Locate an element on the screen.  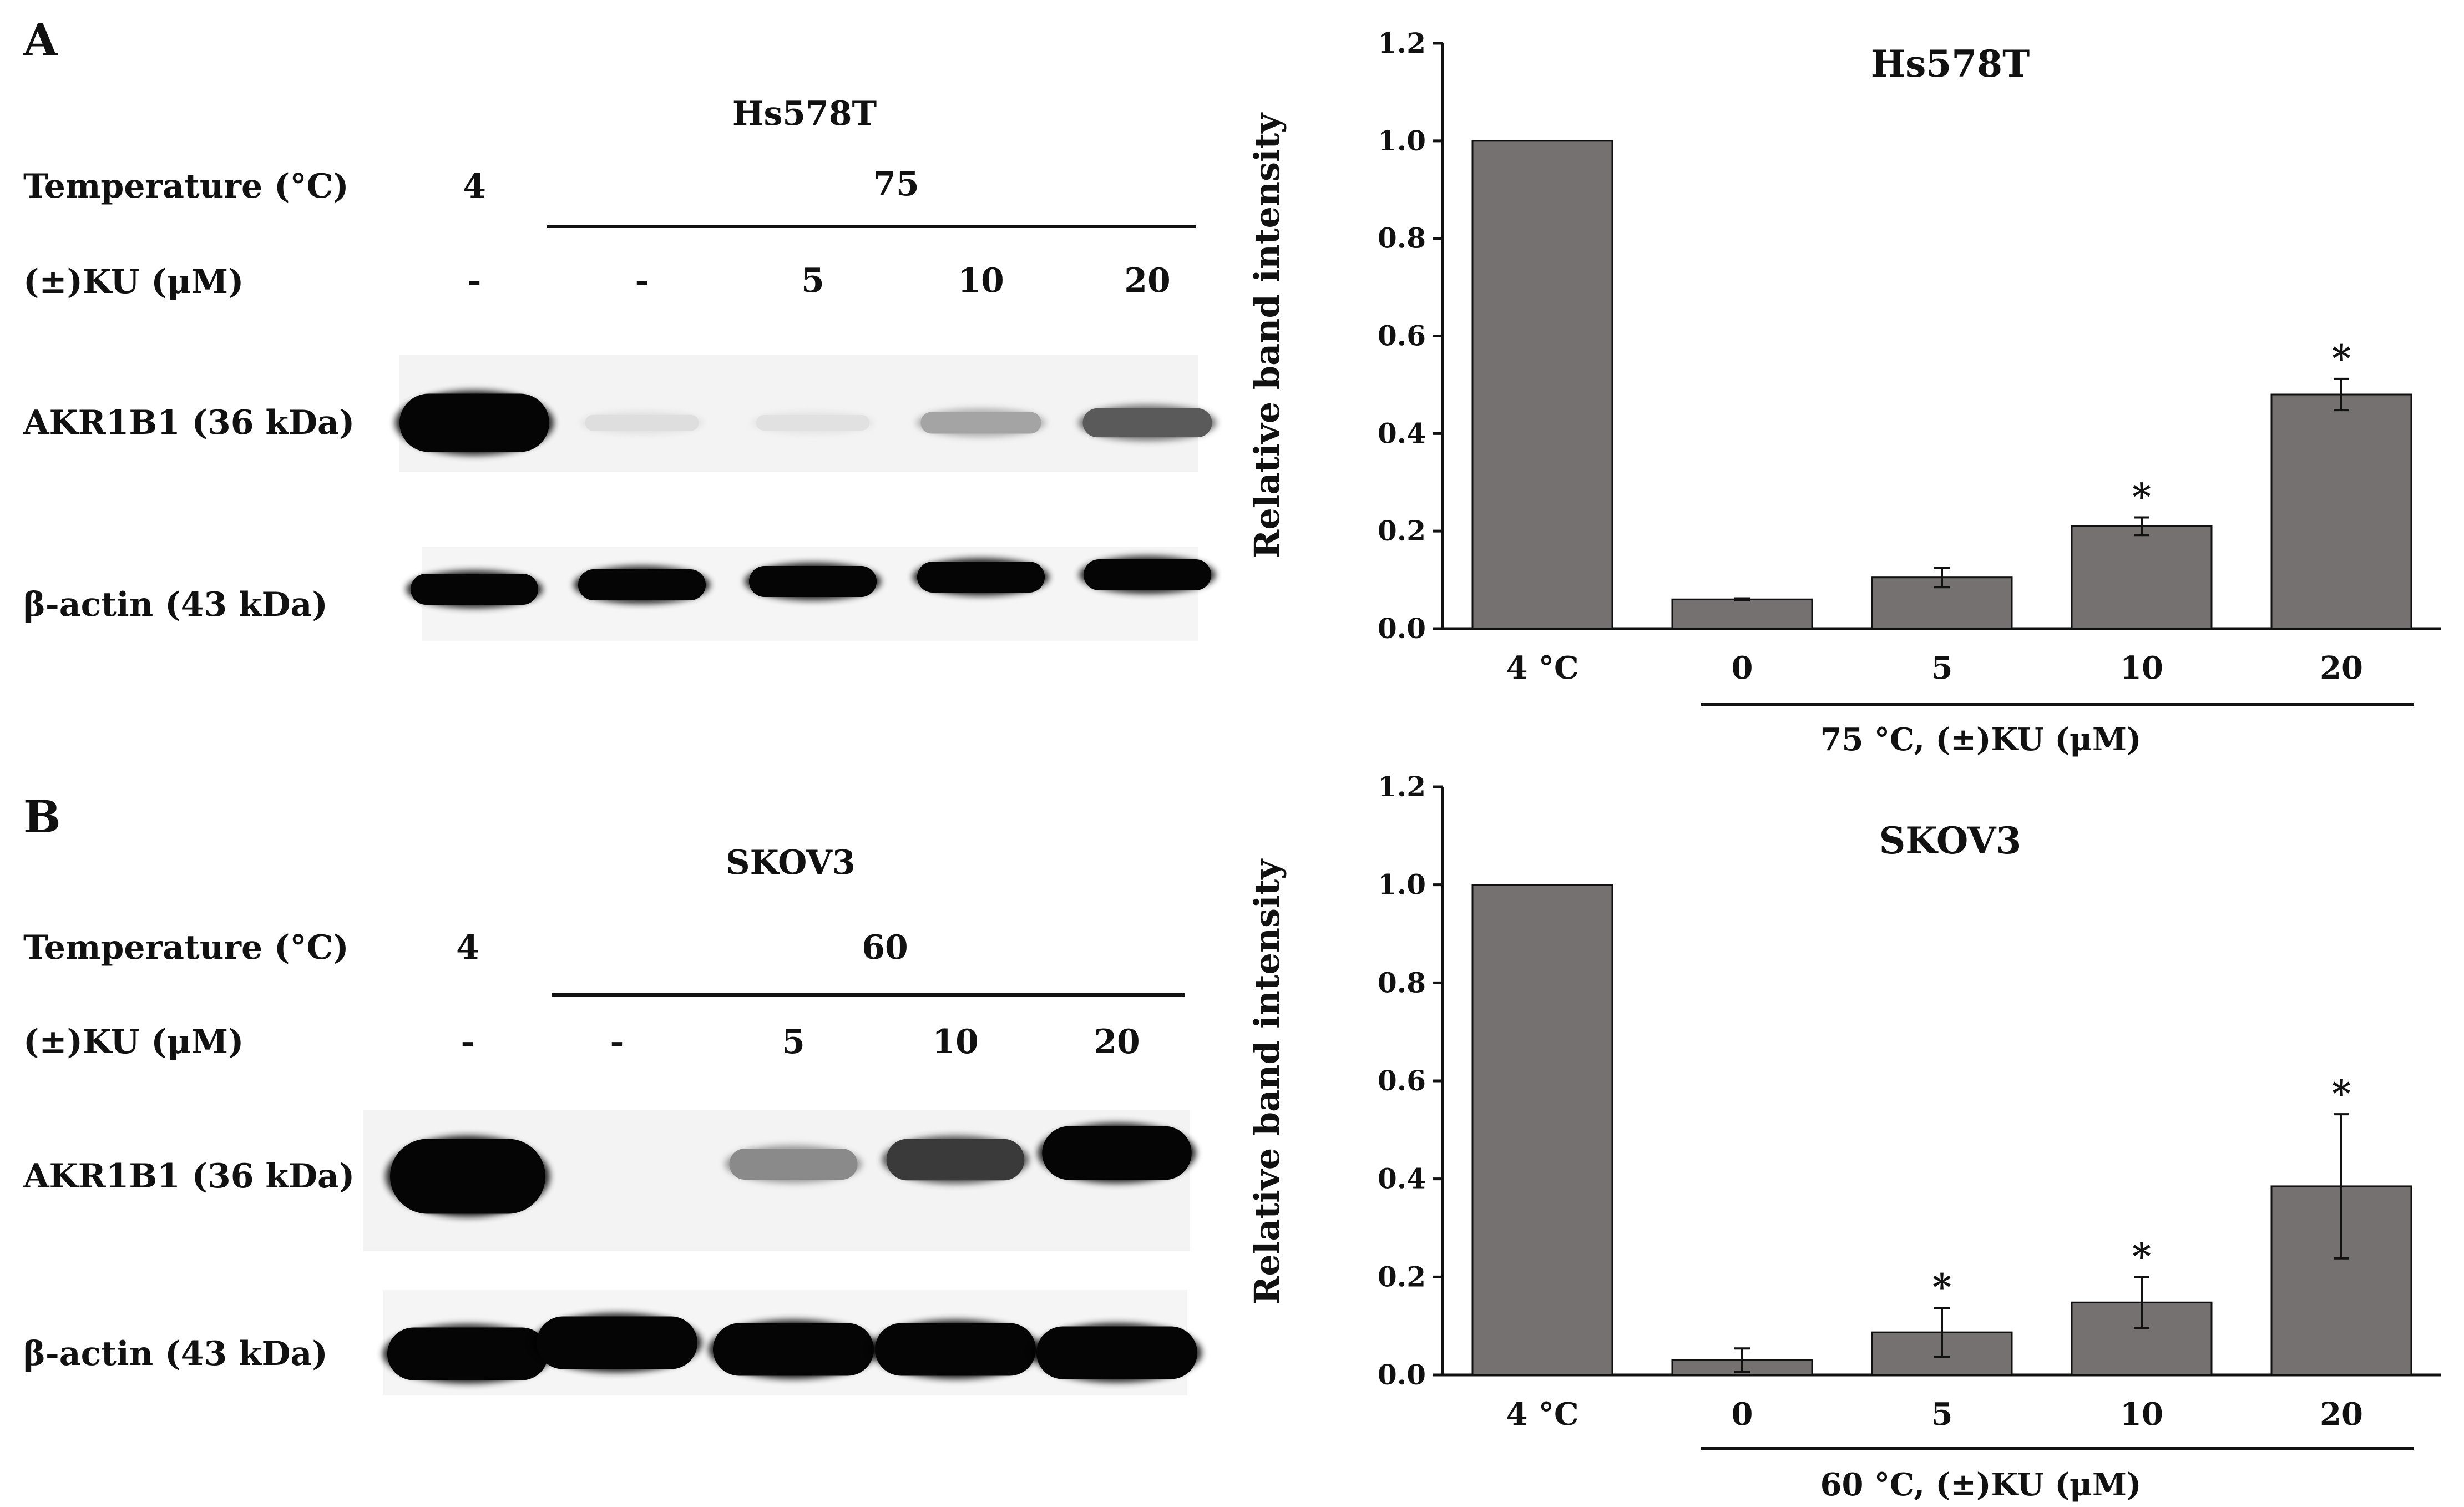
panel-a-ku-lane-4: 10 is located at coordinates (981, 281).